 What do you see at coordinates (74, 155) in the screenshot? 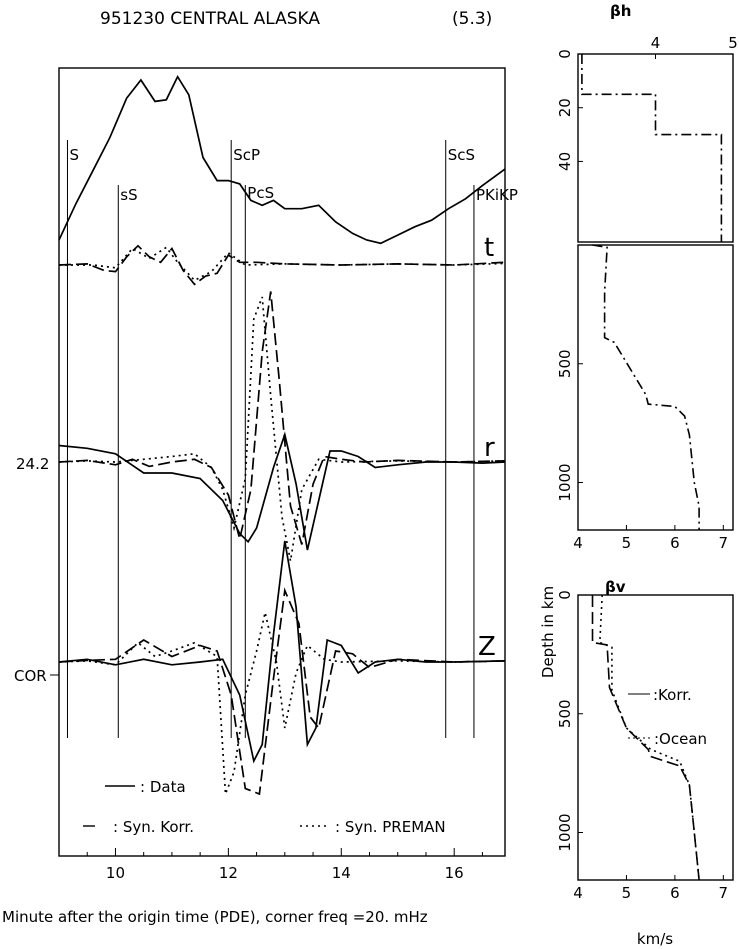
I see `phase-label-S: S` at bounding box center [74, 155].